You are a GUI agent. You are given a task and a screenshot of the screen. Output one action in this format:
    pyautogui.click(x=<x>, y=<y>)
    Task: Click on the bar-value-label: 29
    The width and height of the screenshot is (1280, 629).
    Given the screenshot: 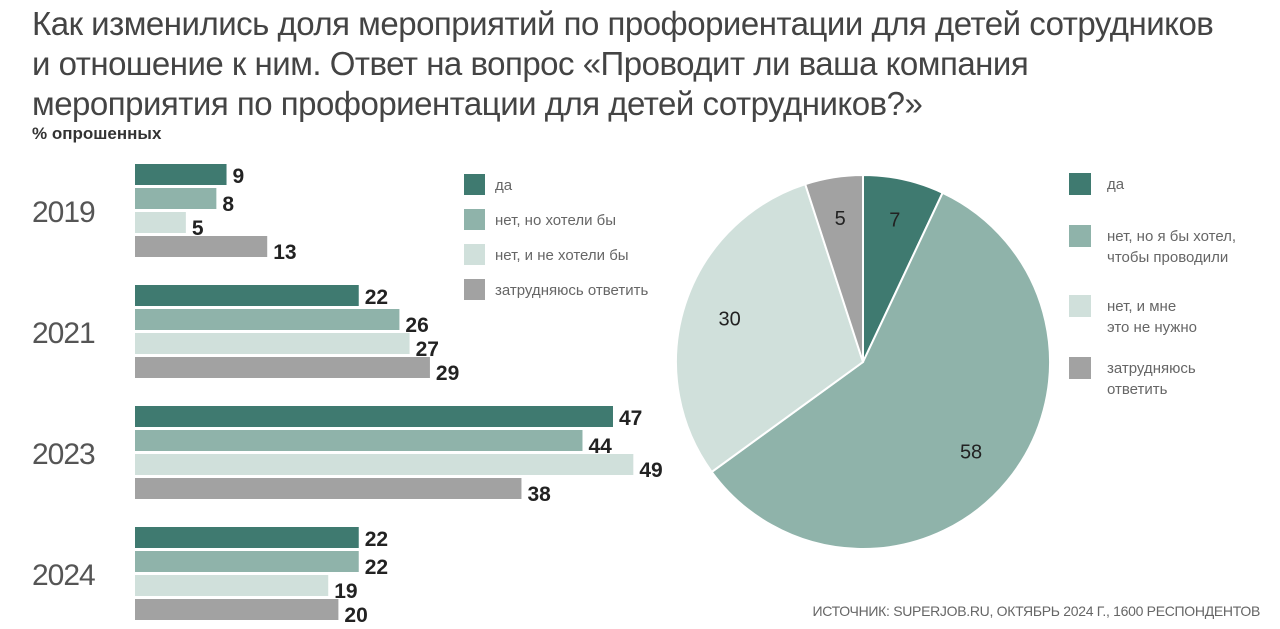 What is the action you would take?
    pyautogui.click(x=447, y=373)
    